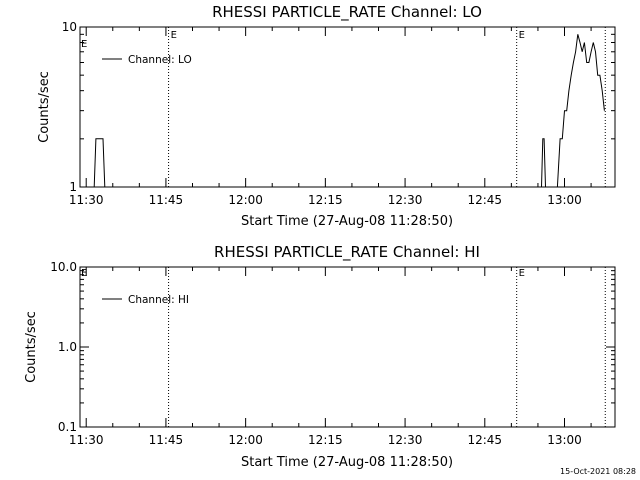  What do you see at coordinates (73, 187) in the screenshot?
I see `y-tick-label: 1` at bounding box center [73, 187].